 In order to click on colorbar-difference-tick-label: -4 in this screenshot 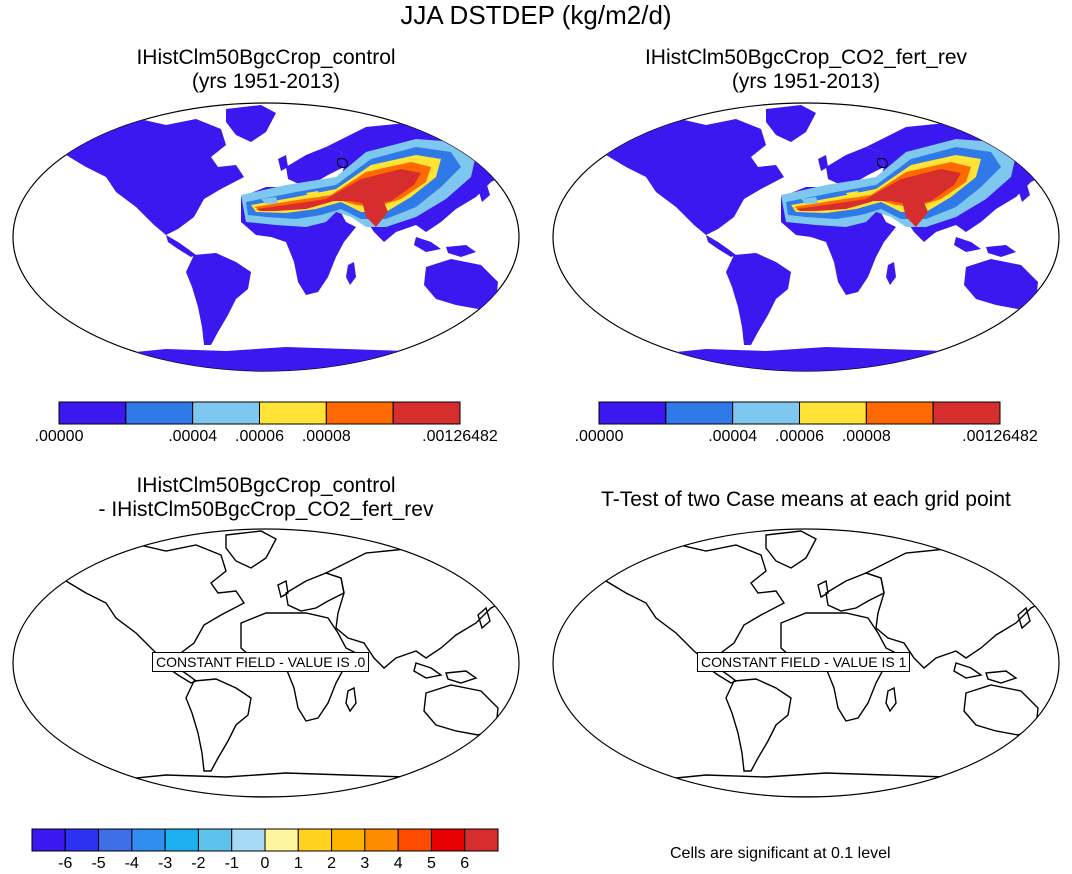, I will do `click(131, 863)`.